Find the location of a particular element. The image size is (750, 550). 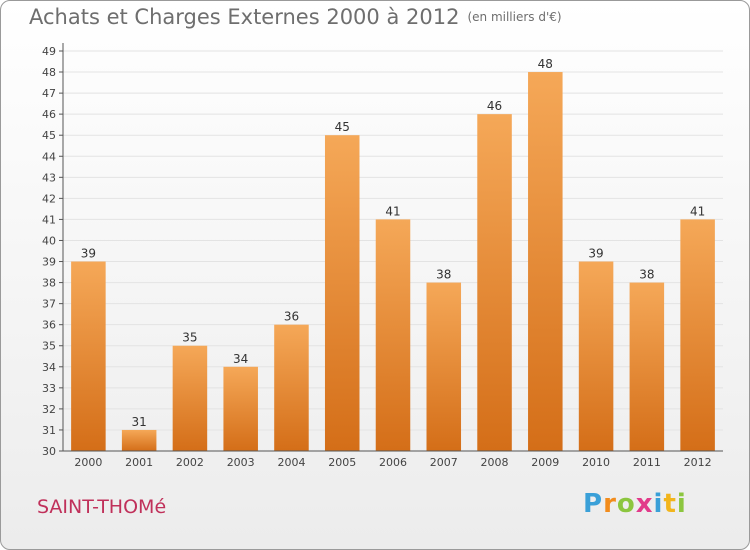

bar-2000 is located at coordinates (88, 356).